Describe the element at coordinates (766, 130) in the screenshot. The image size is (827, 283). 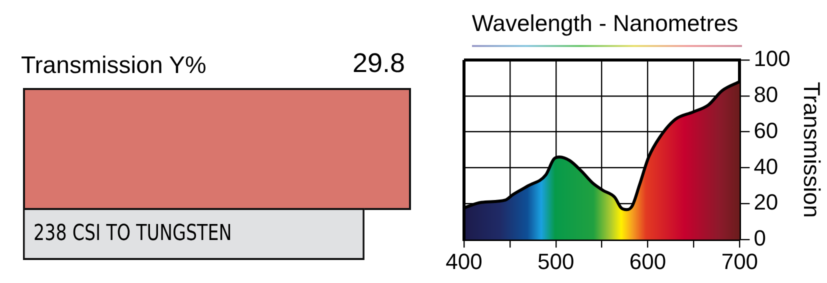
I see `y-tick-label: 60` at that location.